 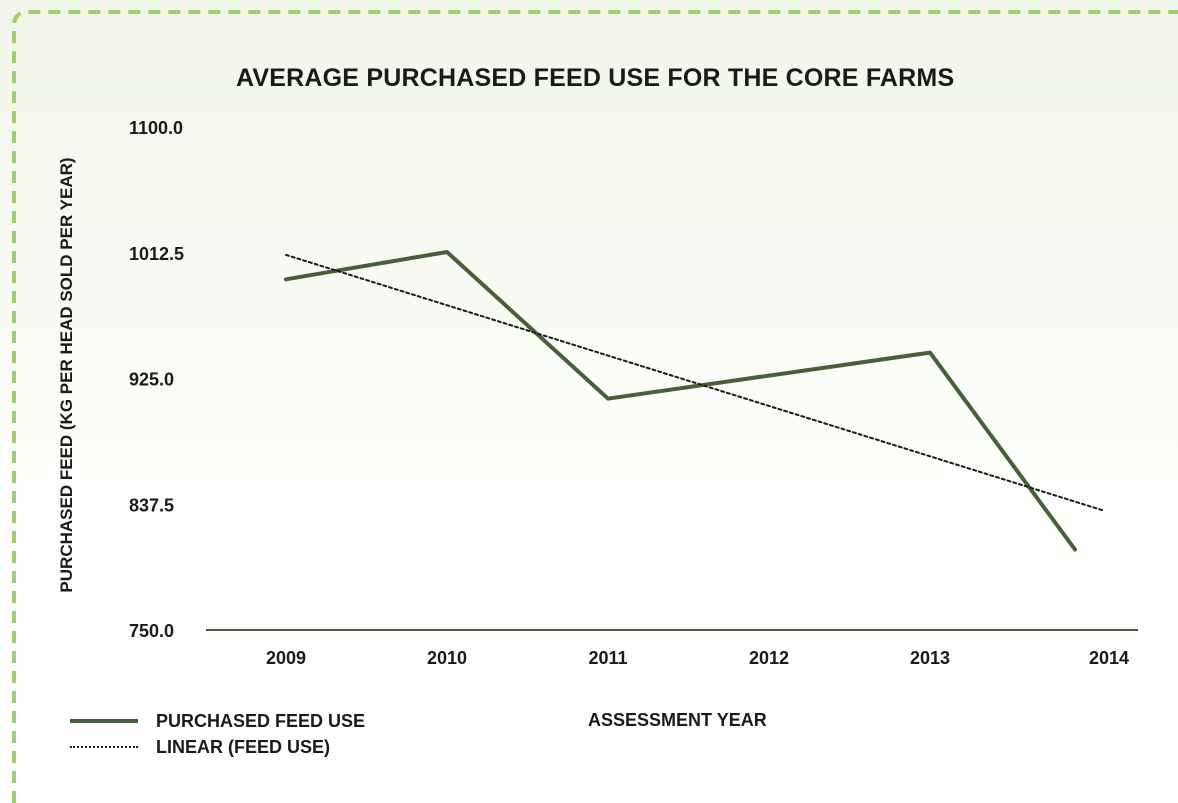 I want to click on y-tick-label: 925.0, so click(x=151, y=380).